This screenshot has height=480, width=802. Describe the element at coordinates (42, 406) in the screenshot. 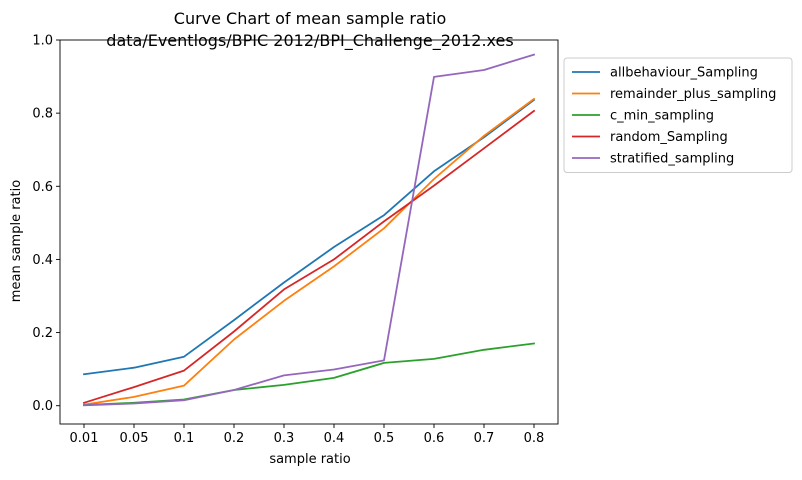

I see `y-tick-label: 0.0` at that location.